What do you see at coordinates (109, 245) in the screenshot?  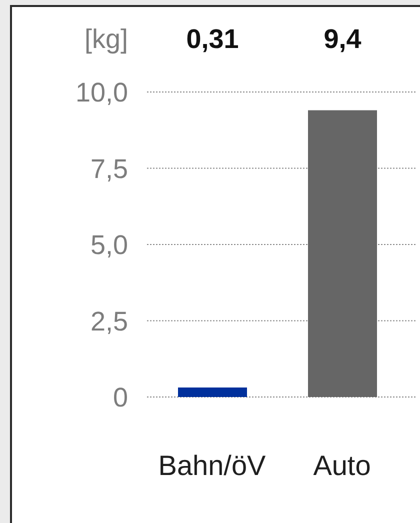 I see `y-tick-label: 5,0` at bounding box center [109, 245].